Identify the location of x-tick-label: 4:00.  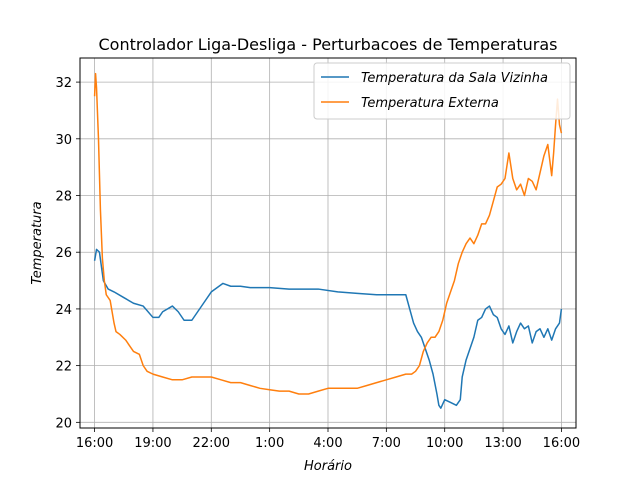
(327, 443).